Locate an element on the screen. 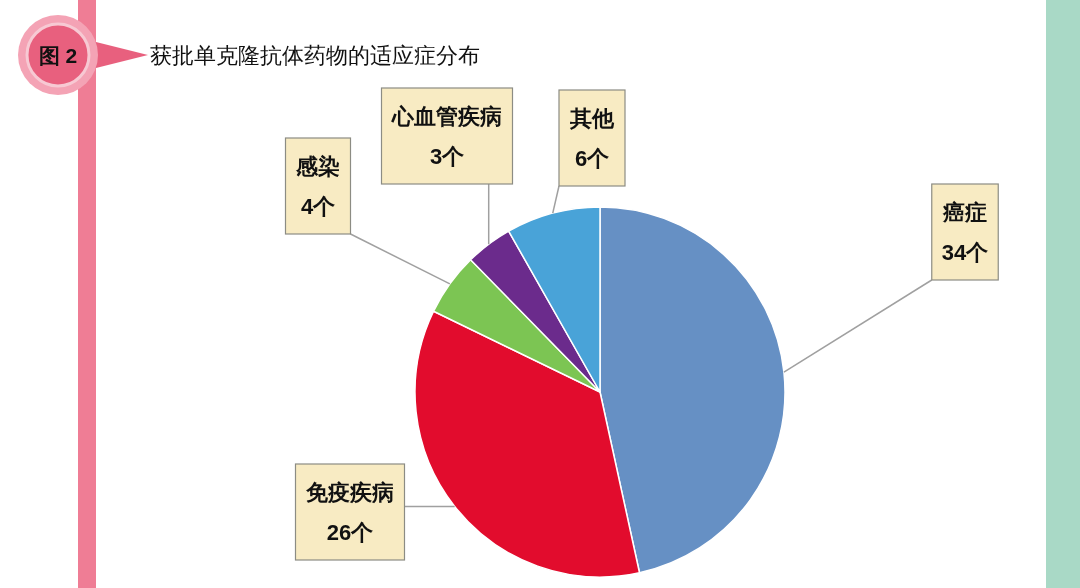 Image resolution: width=1080 pixels, height=588 pixels. data-label: 4个 is located at coordinates (318, 206).